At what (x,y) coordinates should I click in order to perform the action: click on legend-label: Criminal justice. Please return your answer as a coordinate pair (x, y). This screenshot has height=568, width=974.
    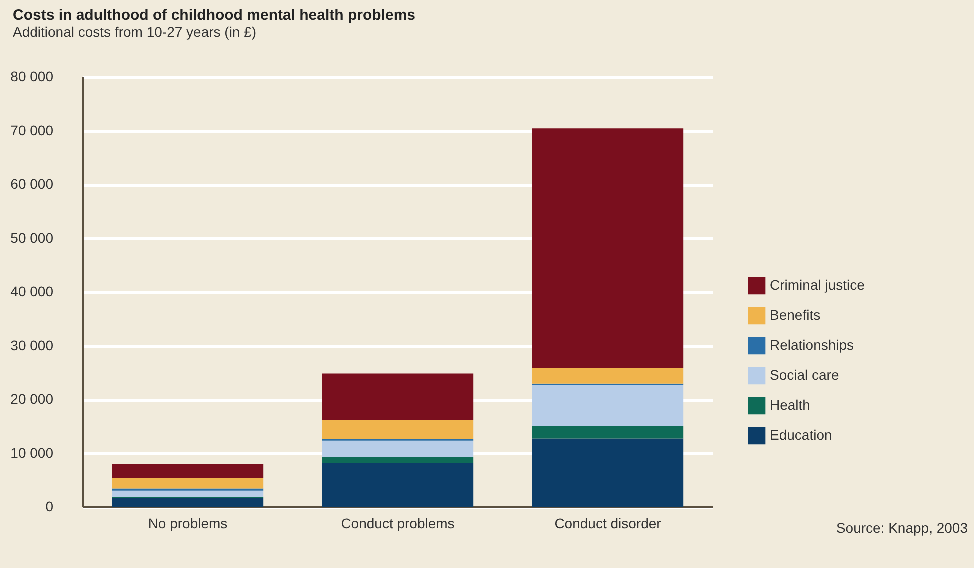
    Looking at the image, I should click on (818, 285).